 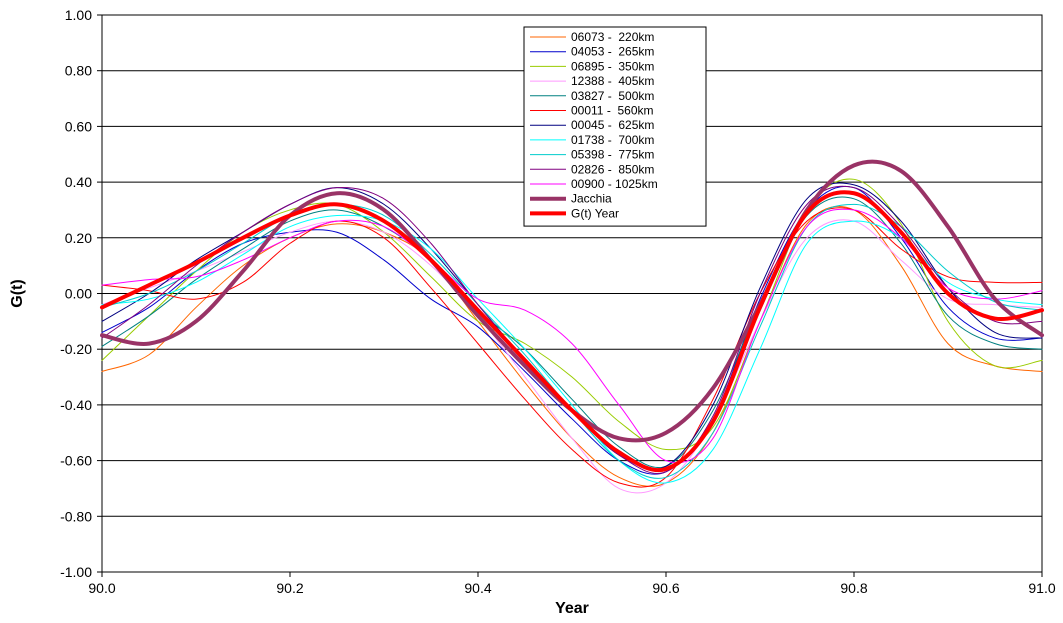 What do you see at coordinates (614, 184) in the screenshot?
I see `legend-label: 00900 - 1025km` at bounding box center [614, 184].